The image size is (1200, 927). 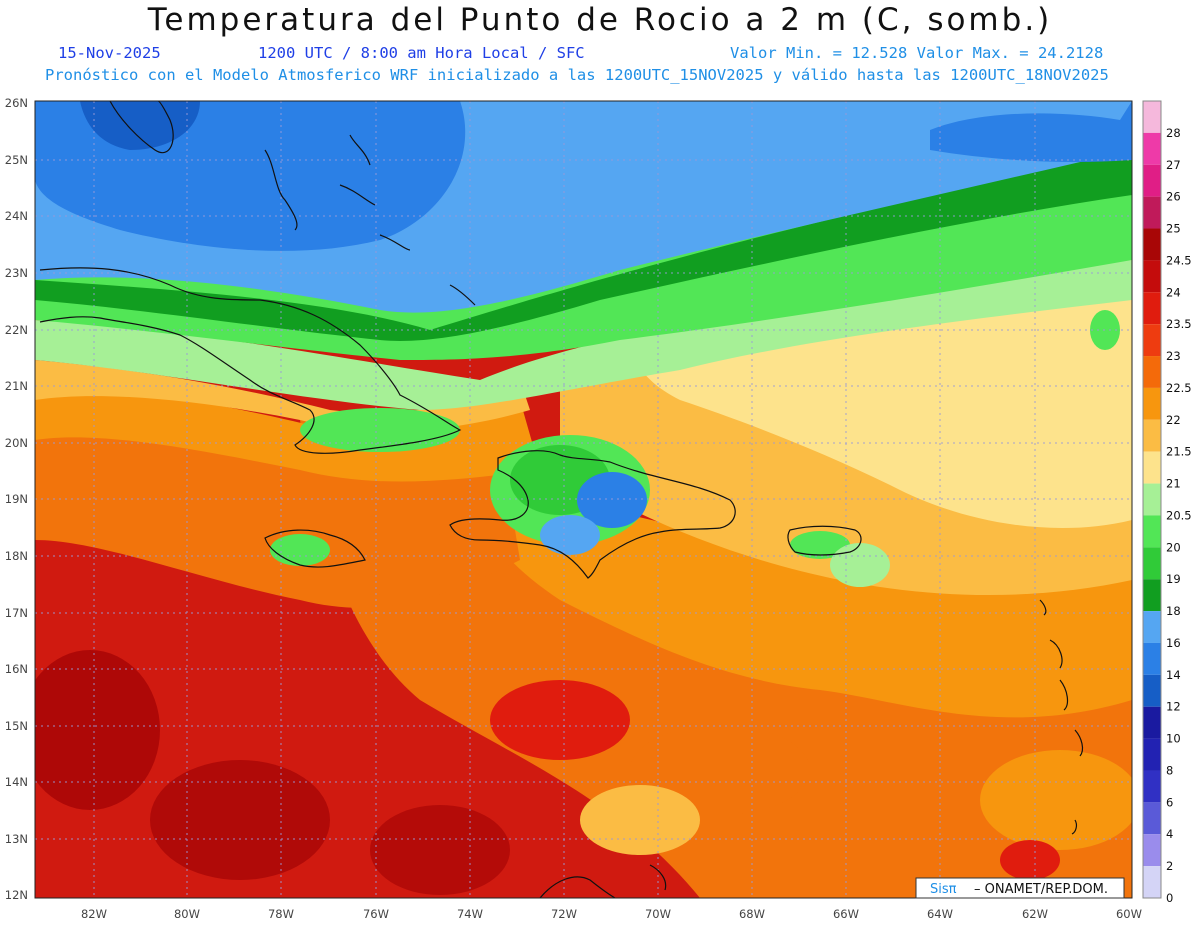 I want to click on lat-label: 21N, so click(x=16, y=386).